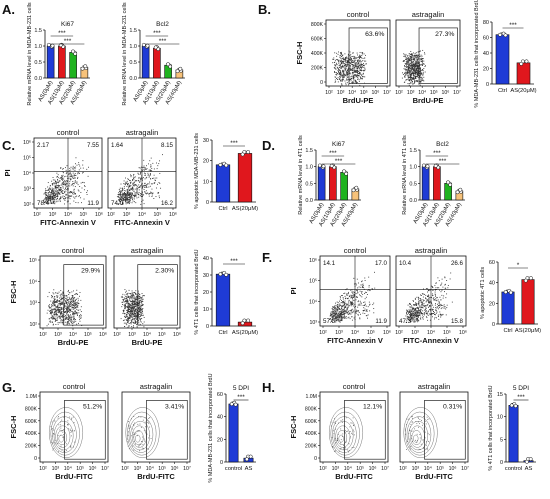 The width and height of the screenshot is (550, 499). What do you see at coordinates (344, 186) in the screenshot?
I see `bar` at bounding box center [344, 186].